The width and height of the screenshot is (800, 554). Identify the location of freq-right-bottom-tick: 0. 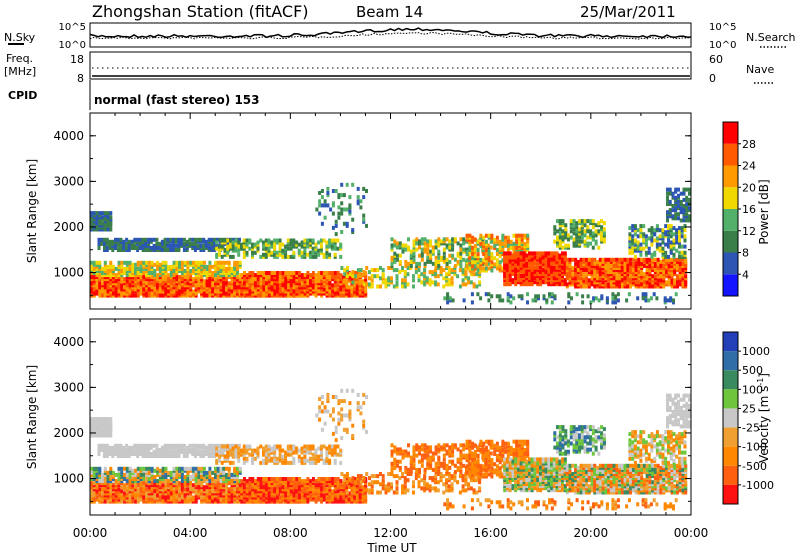
(712, 78).